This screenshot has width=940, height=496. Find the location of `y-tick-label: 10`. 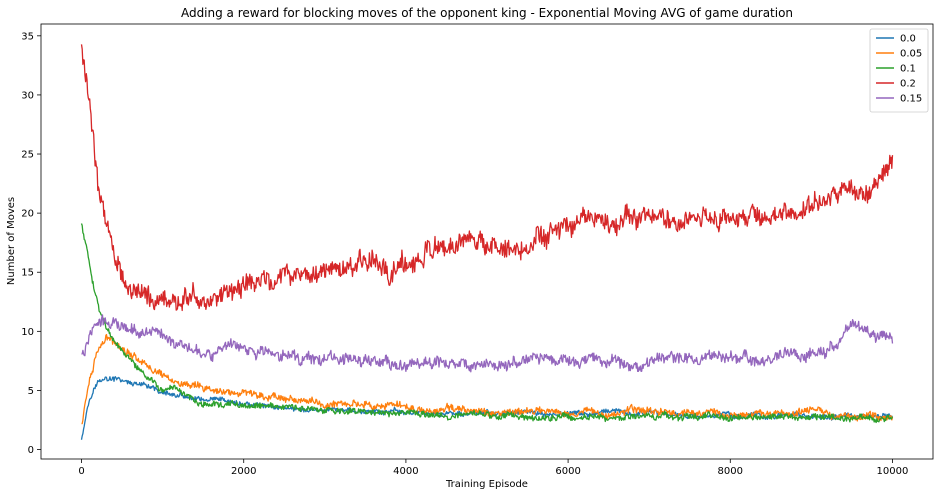

y-tick-label: 10 is located at coordinates (27, 332).